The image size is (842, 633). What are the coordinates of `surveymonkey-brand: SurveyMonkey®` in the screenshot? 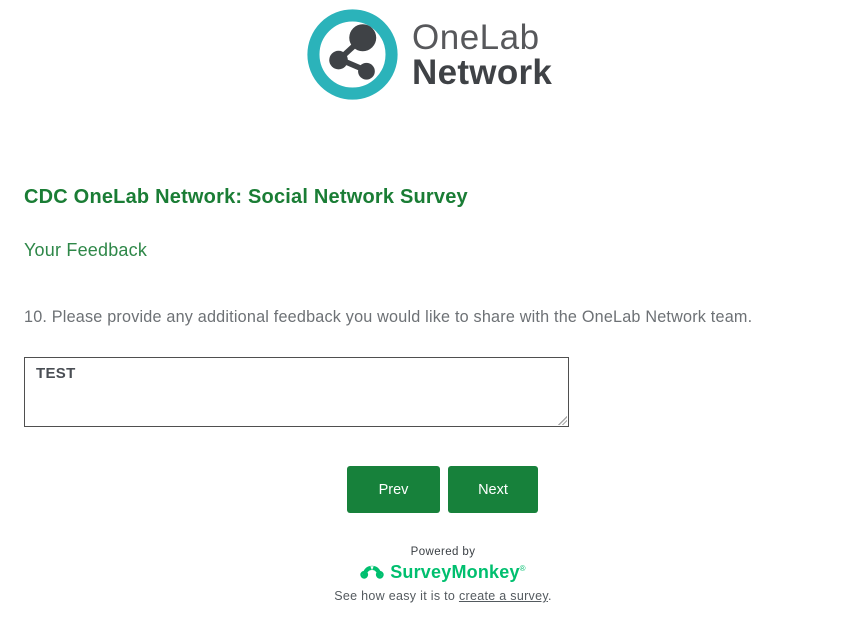 It's located at (432, 572).